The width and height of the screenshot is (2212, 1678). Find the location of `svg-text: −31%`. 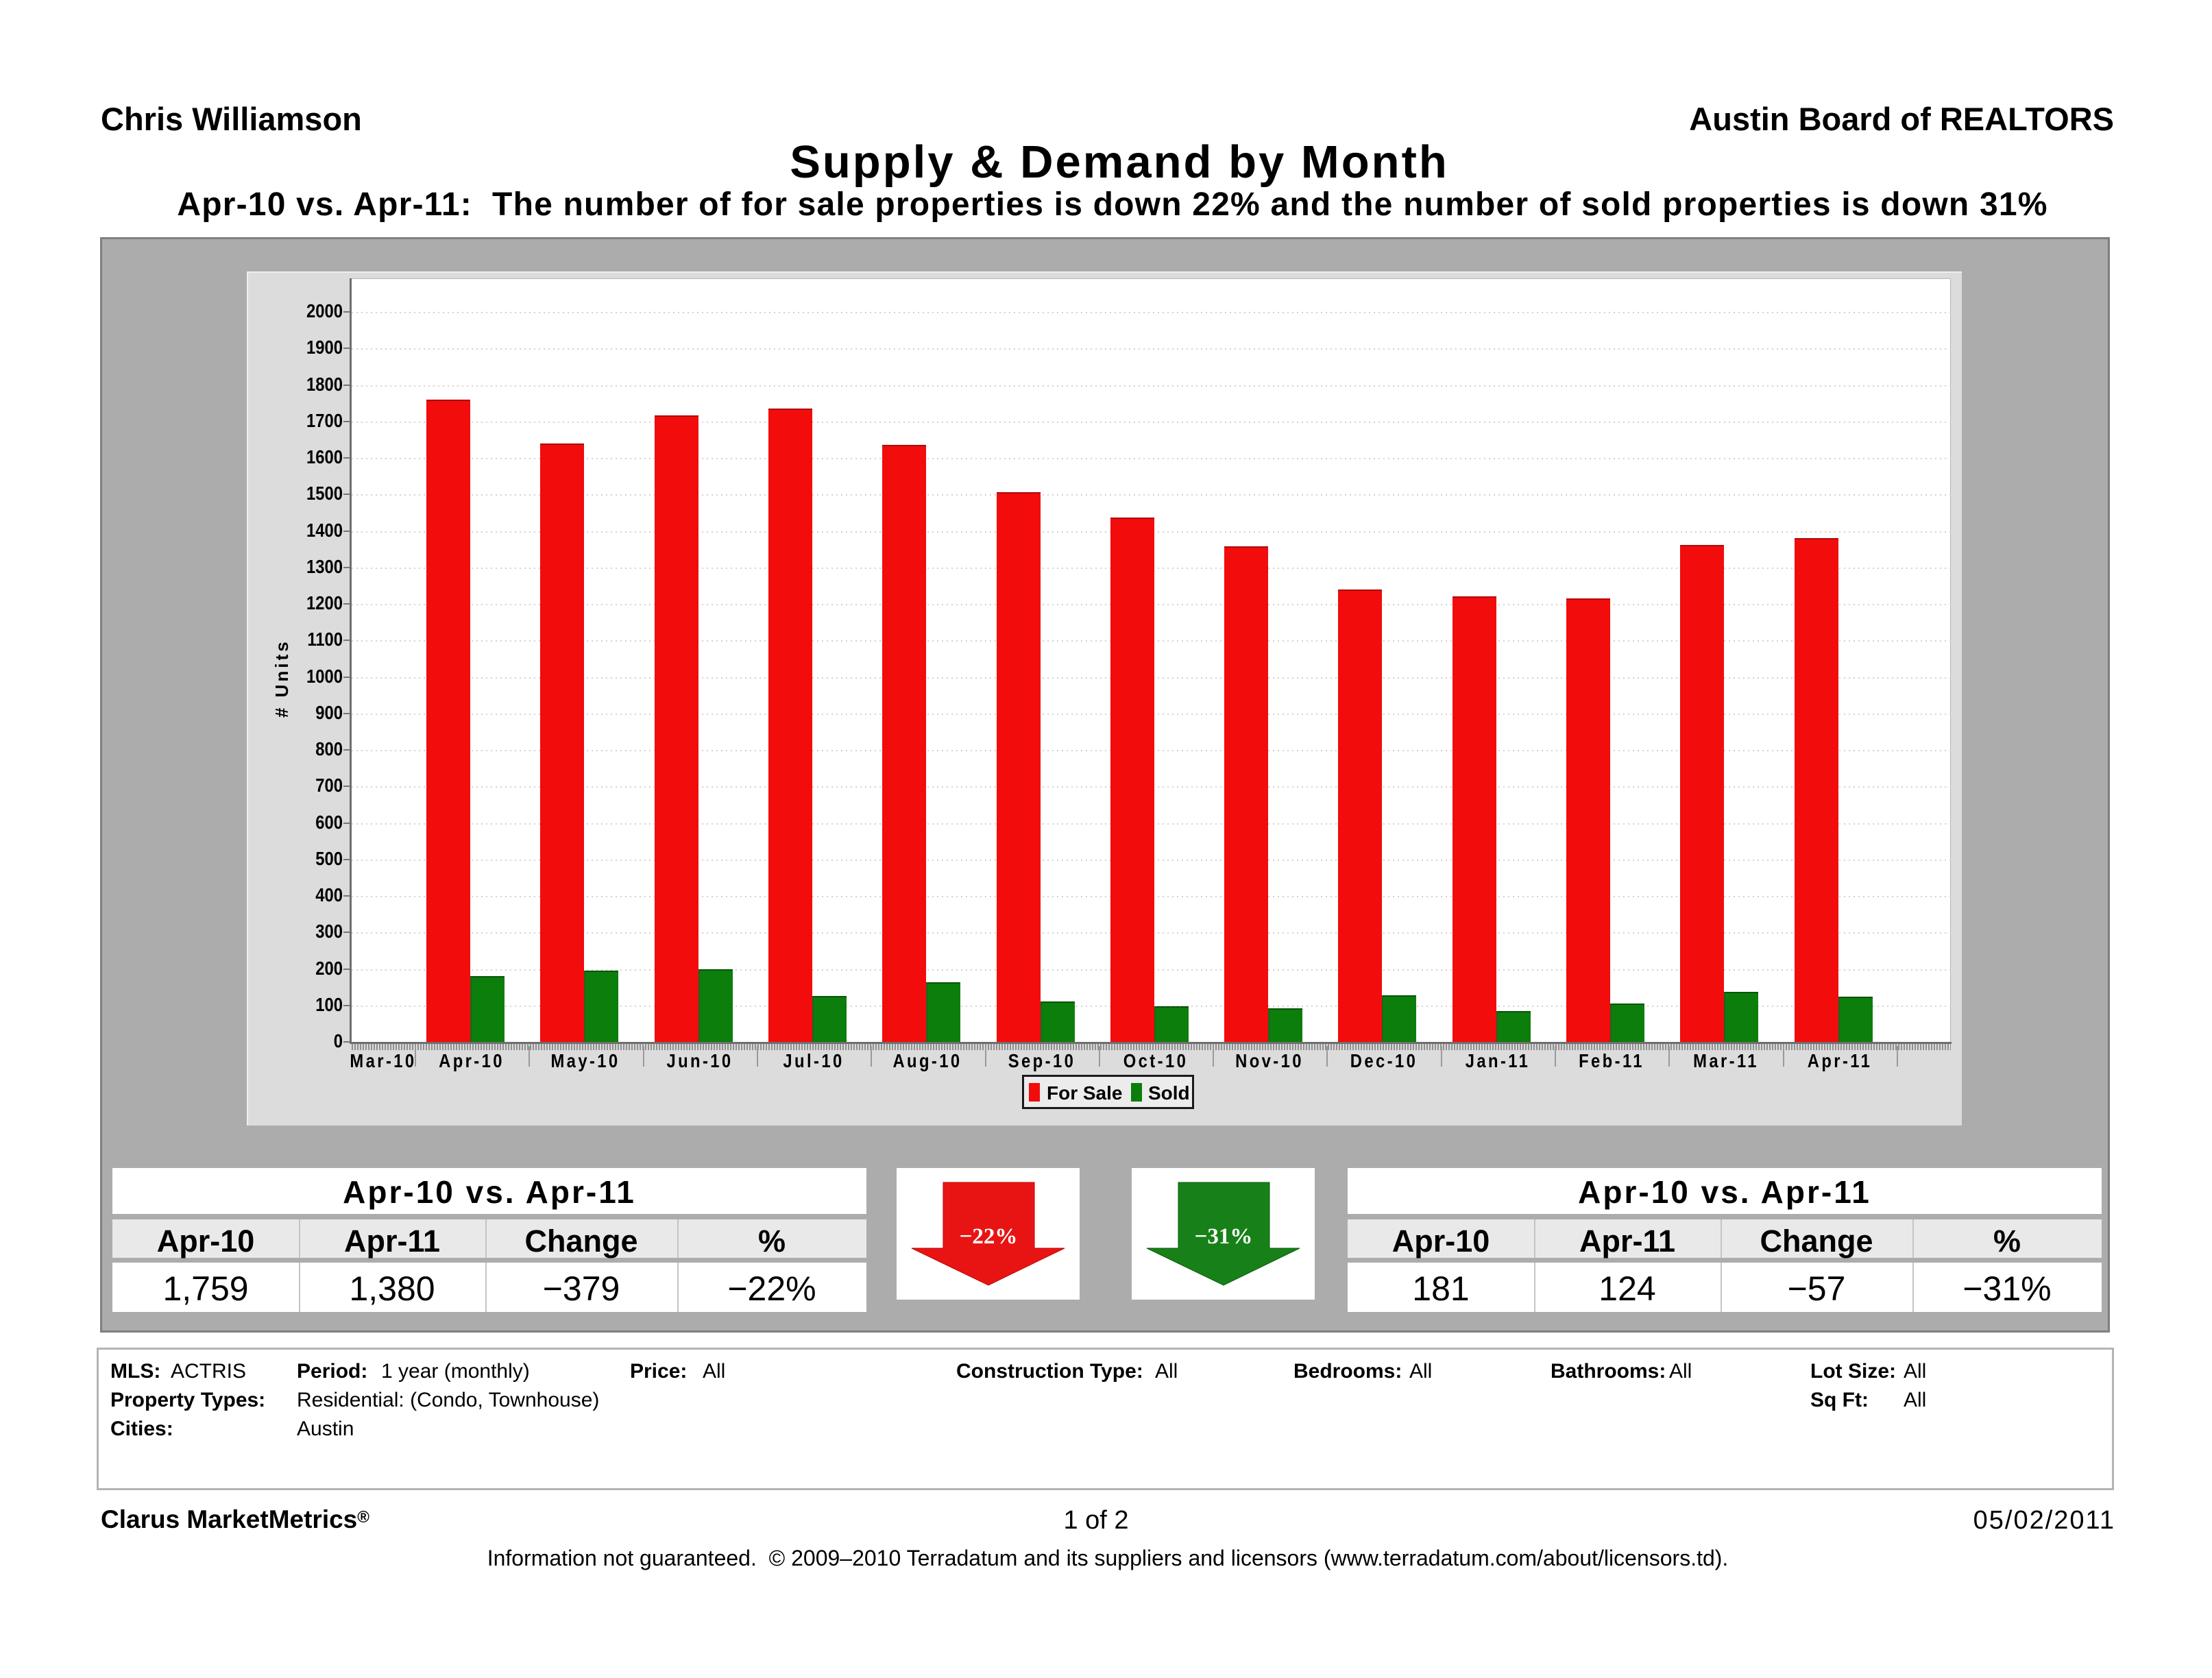

svg-text: −31% is located at coordinates (1224, 1236).